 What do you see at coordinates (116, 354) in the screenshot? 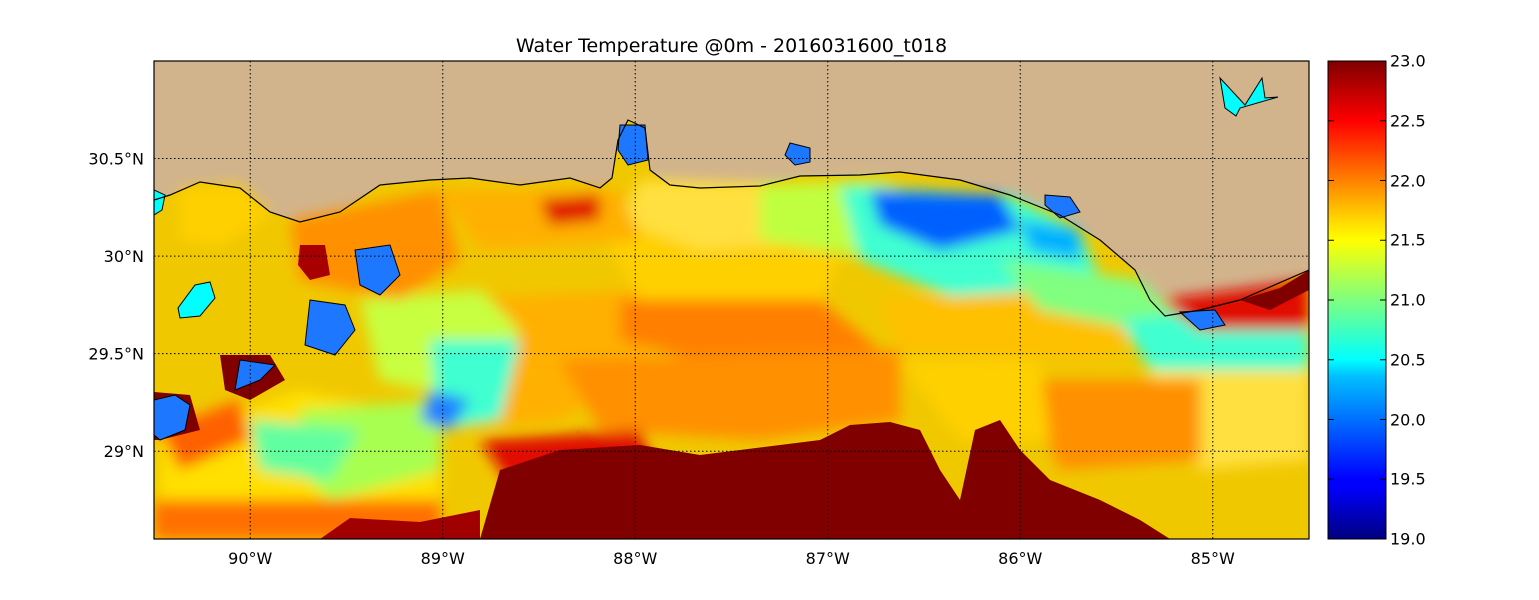
I see `latitude-label: 29.5°N` at bounding box center [116, 354].